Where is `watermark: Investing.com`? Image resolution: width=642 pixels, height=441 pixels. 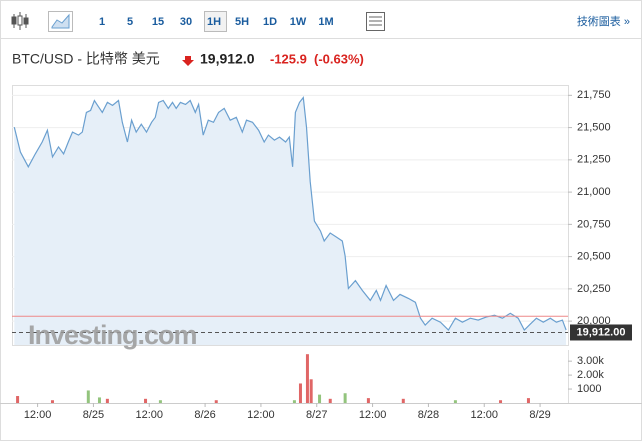 watermark: Investing.com is located at coordinates (112, 335).